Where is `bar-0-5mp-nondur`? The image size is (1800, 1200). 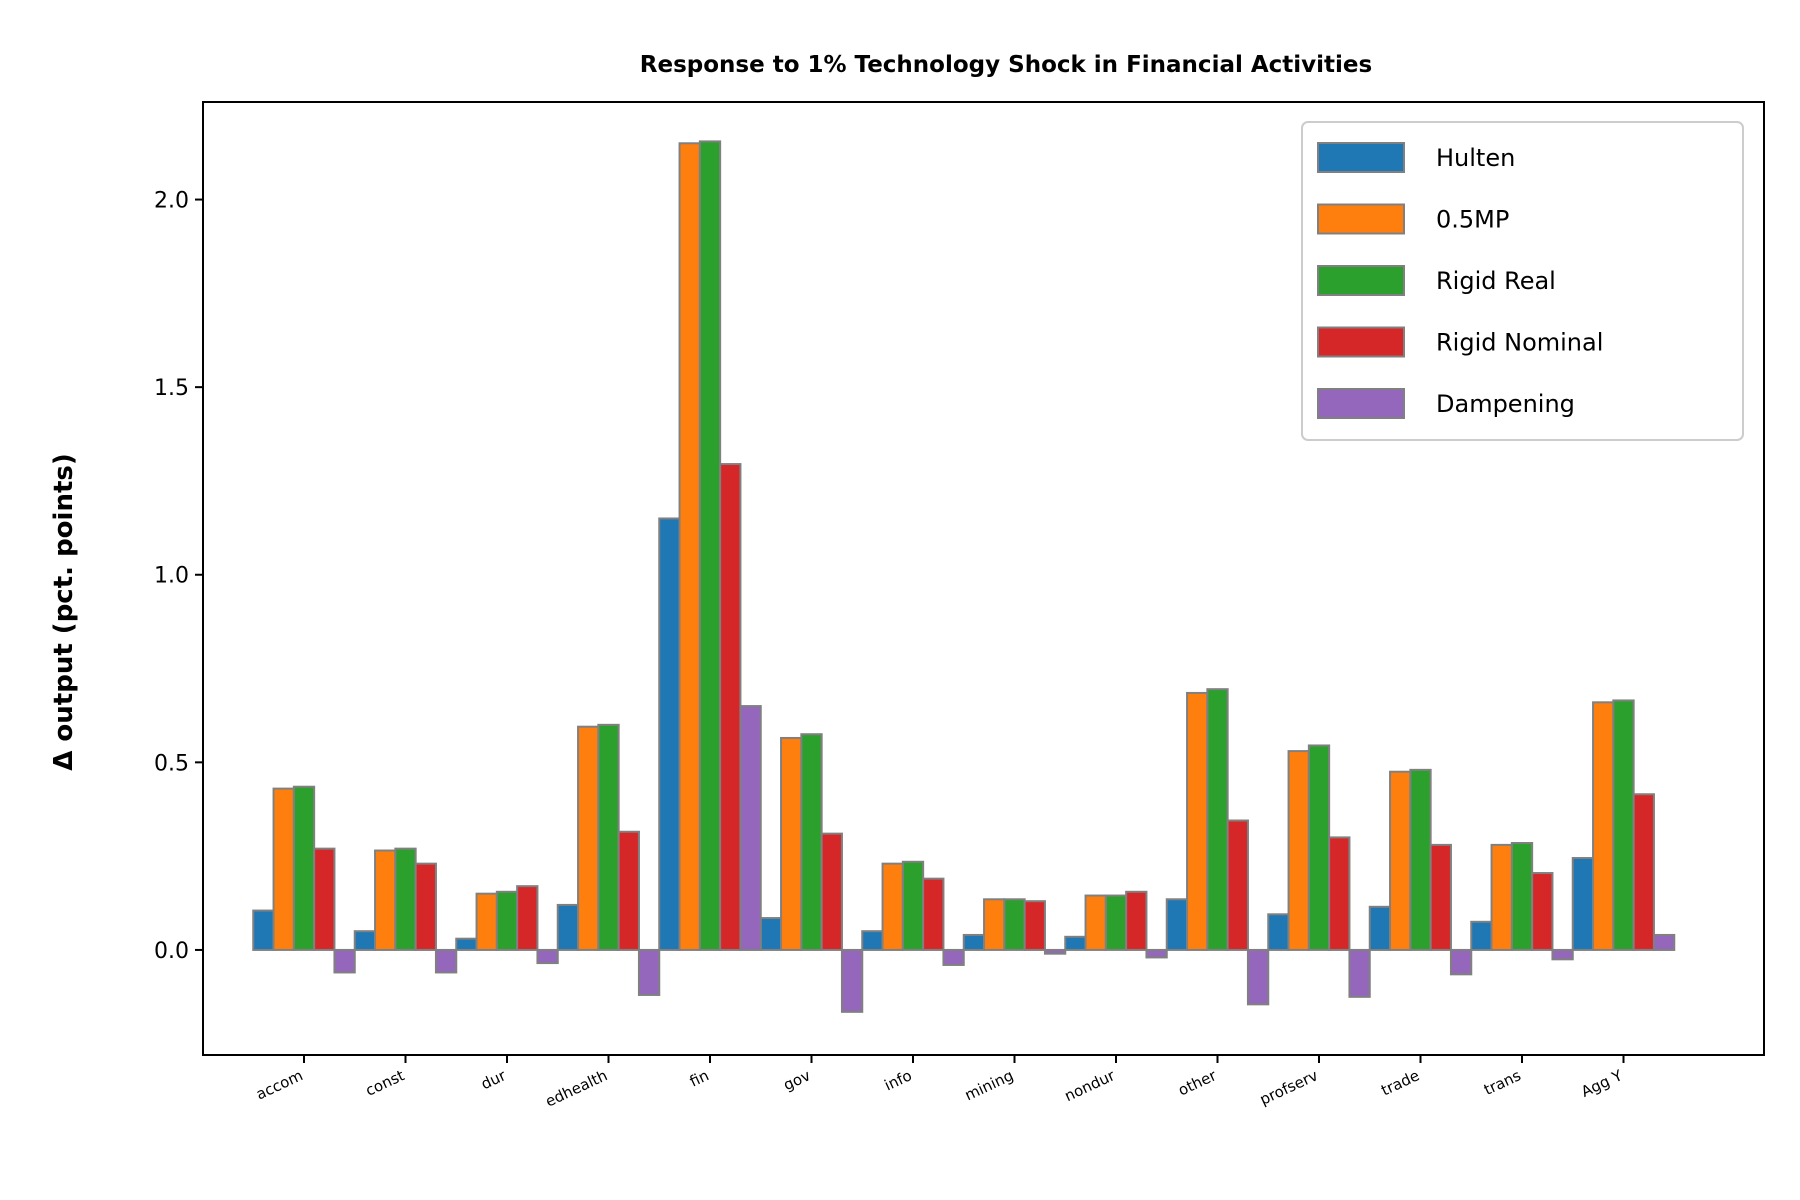
bar-0-5mp-nondur is located at coordinates (1095, 922).